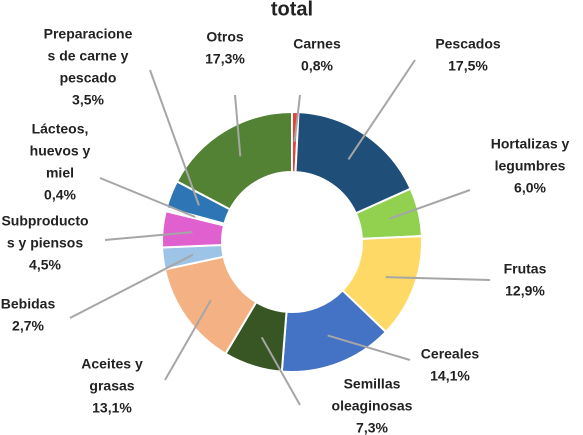  I want to click on category-label: huevos y, so click(60, 151).